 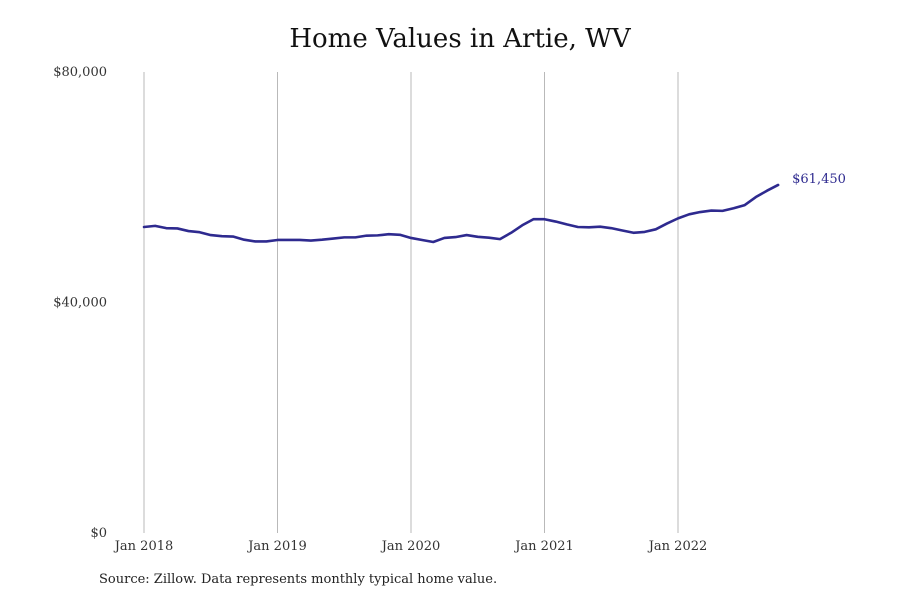 What do you see at coordinates (98, 533) in the screenshot?
I see `y-tick-label: $0` at bounding box center [98, 533].